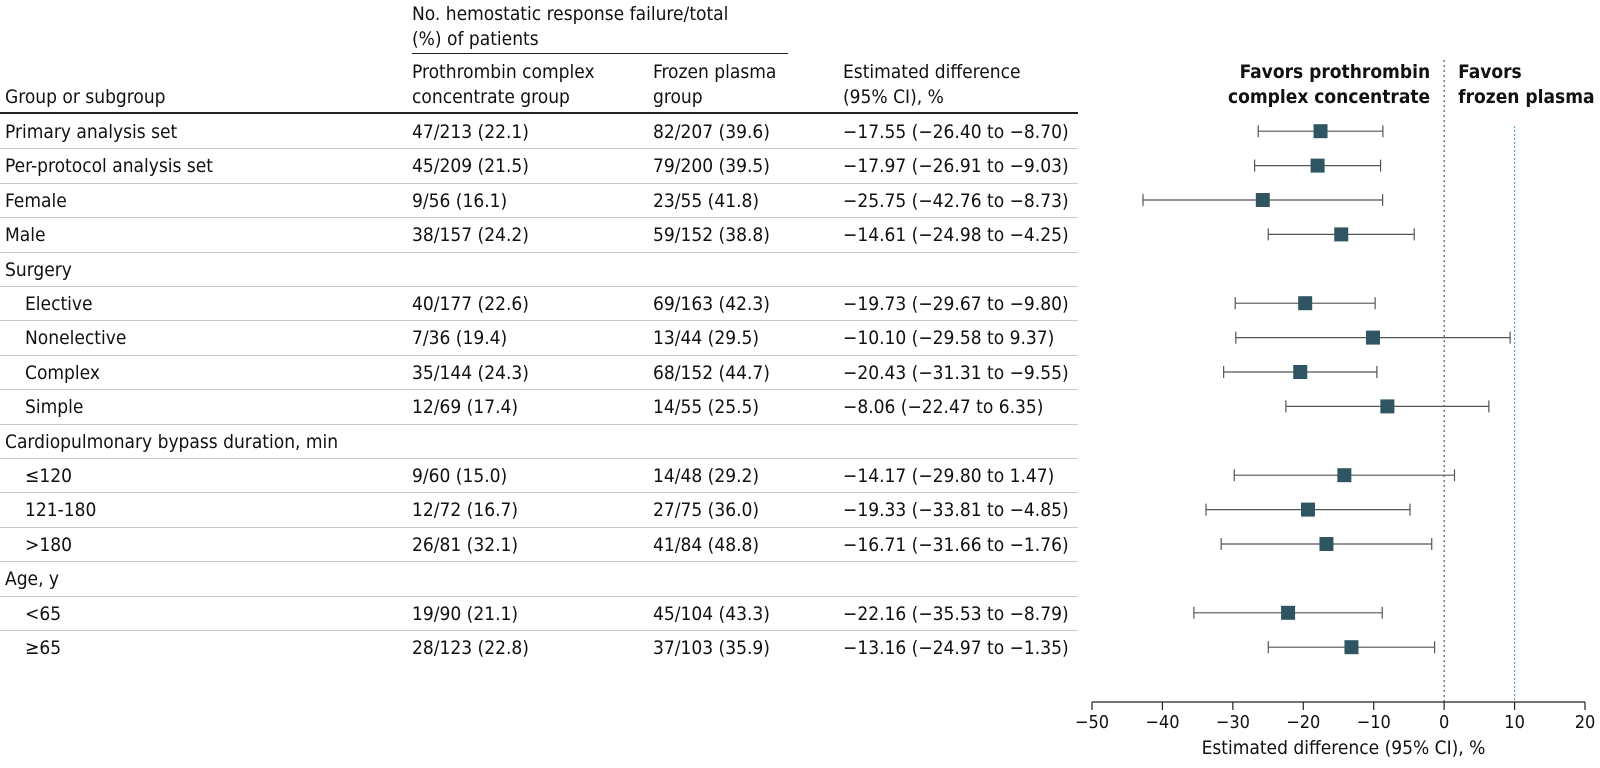 The height and width of the screenshot is (768, 1600). Describe the element at coordinates (470, 304) in the screenshot. I see `cell-pcc: 40/177 (22.6)` at that location.